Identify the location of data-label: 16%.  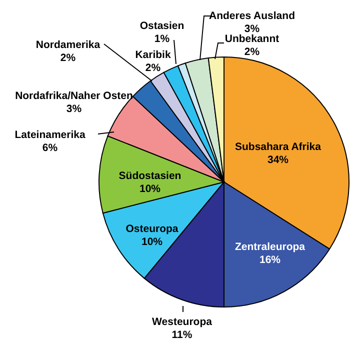
(270, 260).